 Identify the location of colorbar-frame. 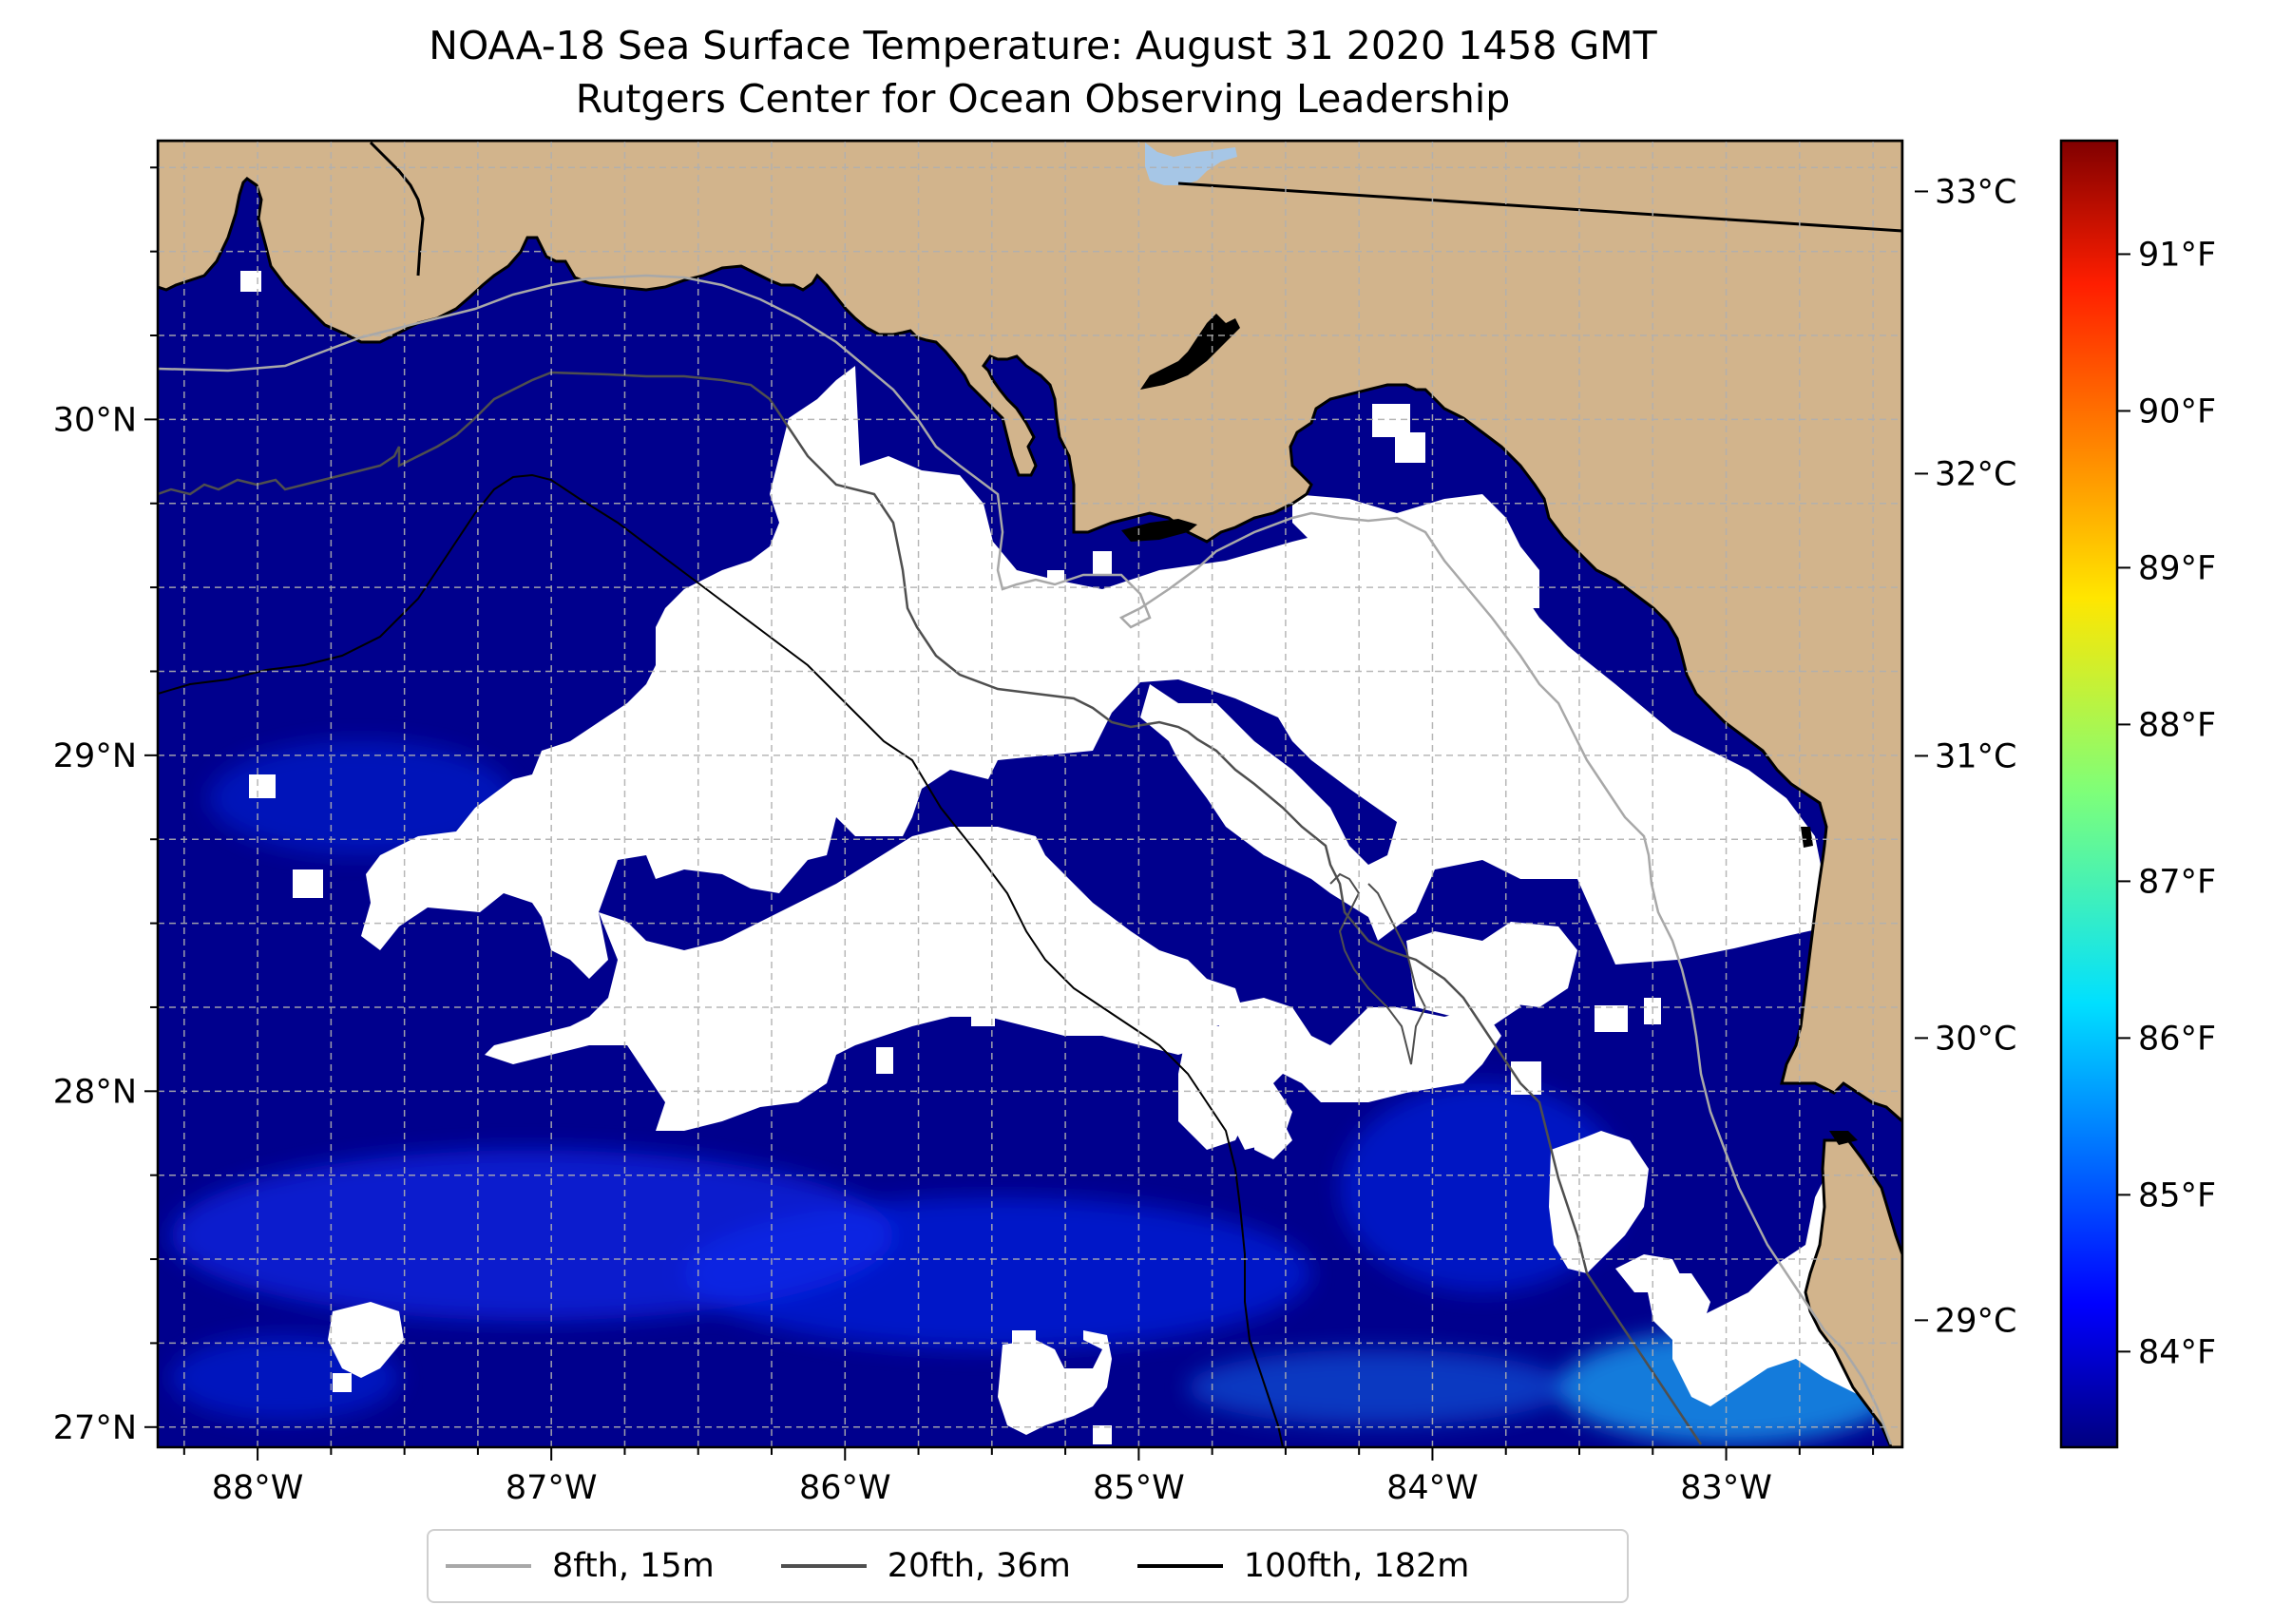
(2089, 794).